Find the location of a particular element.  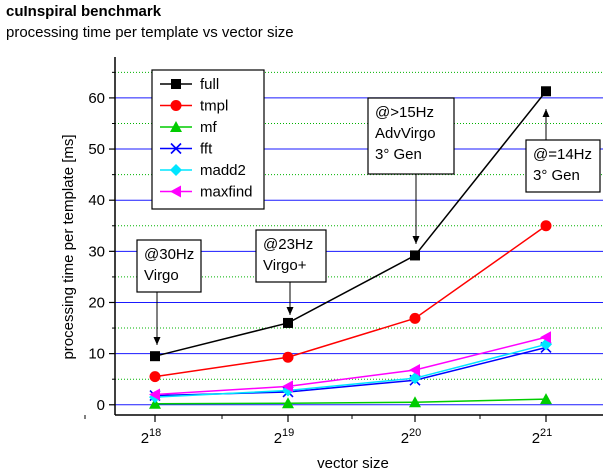

annotation-text: @23Hz is located at coordinates (288, 244).